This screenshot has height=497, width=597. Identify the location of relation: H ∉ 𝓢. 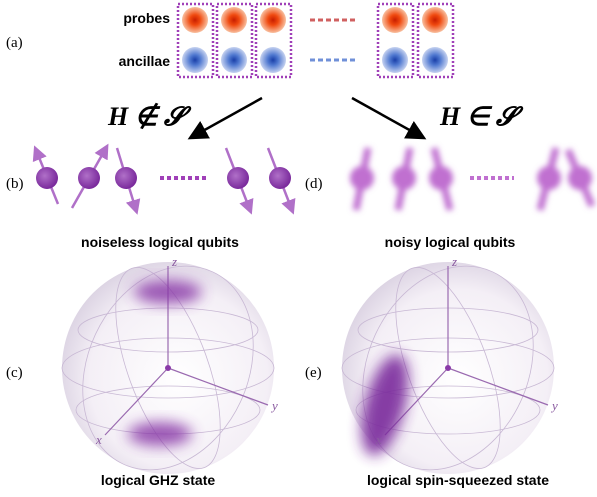
(149, 116).